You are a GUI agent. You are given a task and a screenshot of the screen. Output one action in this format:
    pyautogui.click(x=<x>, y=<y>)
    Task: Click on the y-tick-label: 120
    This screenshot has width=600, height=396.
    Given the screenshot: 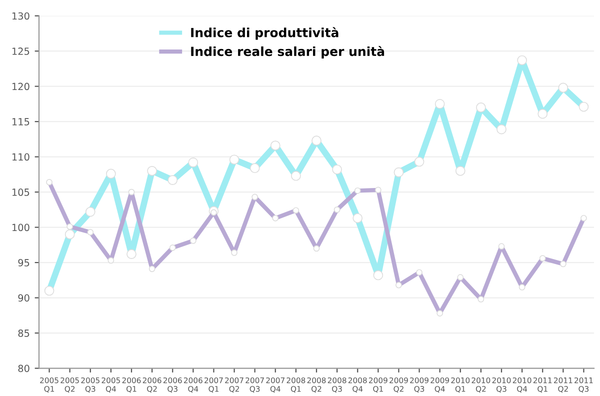 What is the action you would take?
    pyautogui.click(x=21, y=86)
    